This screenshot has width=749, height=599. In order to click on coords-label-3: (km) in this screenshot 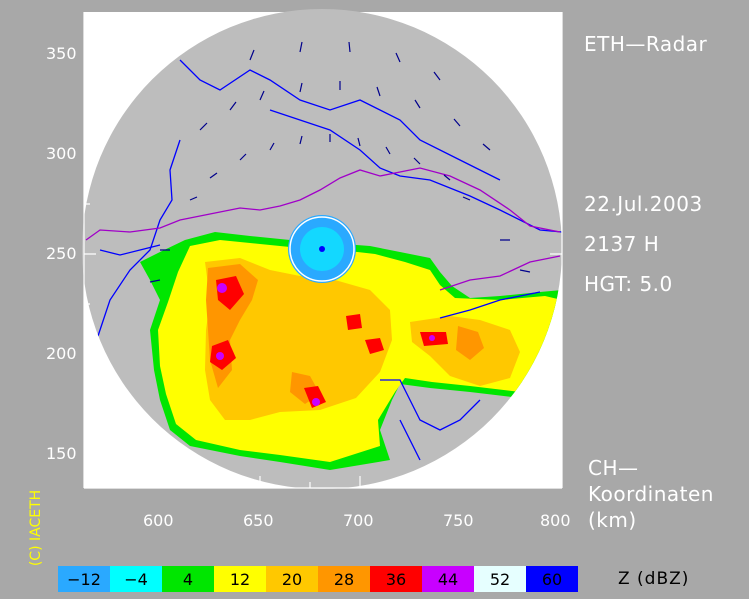, I will do `click(612, 520)`.